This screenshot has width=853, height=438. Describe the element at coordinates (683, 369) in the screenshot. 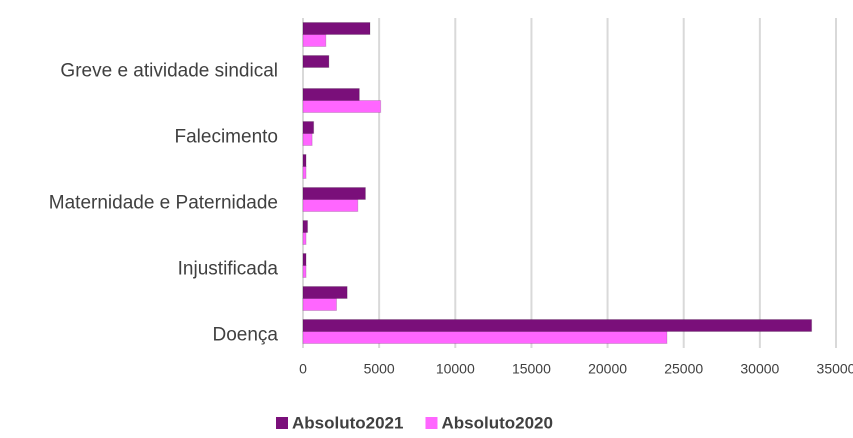

I see `x-tick-label: 25000` at that location.